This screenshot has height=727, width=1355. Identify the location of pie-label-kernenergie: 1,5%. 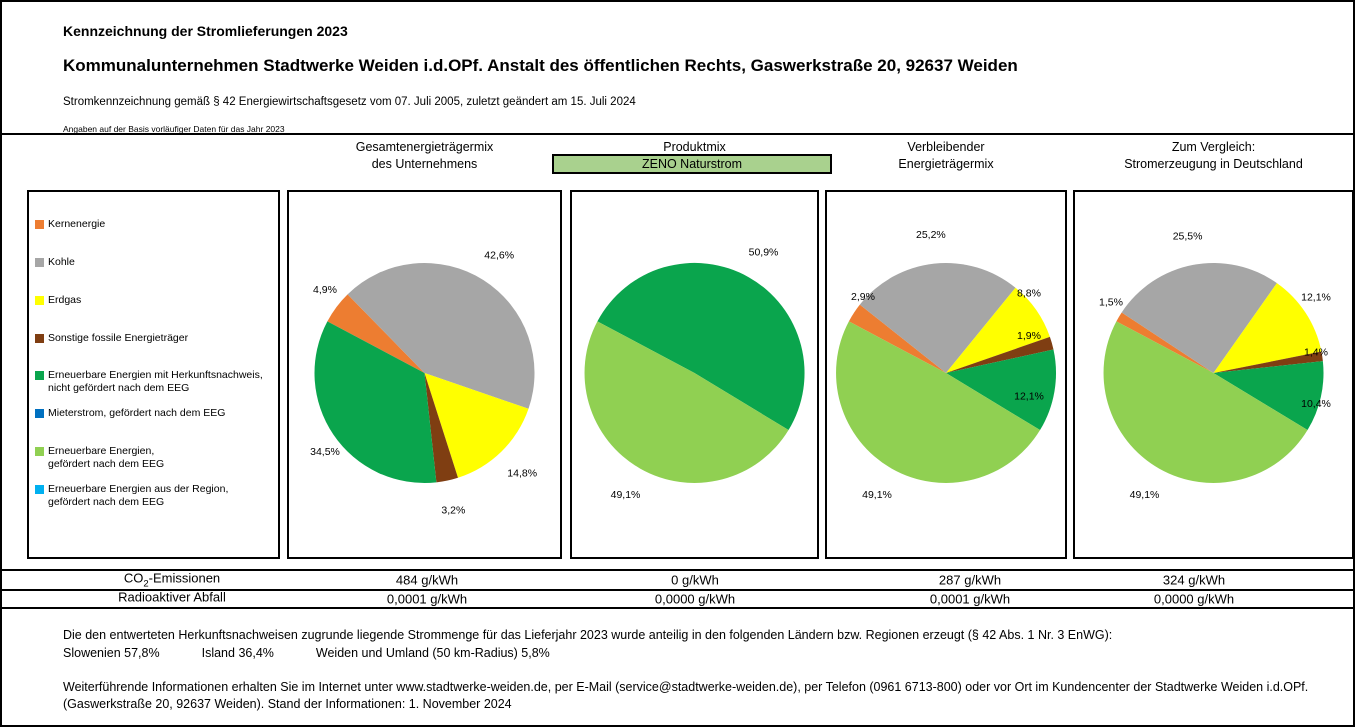
(1111, 302).